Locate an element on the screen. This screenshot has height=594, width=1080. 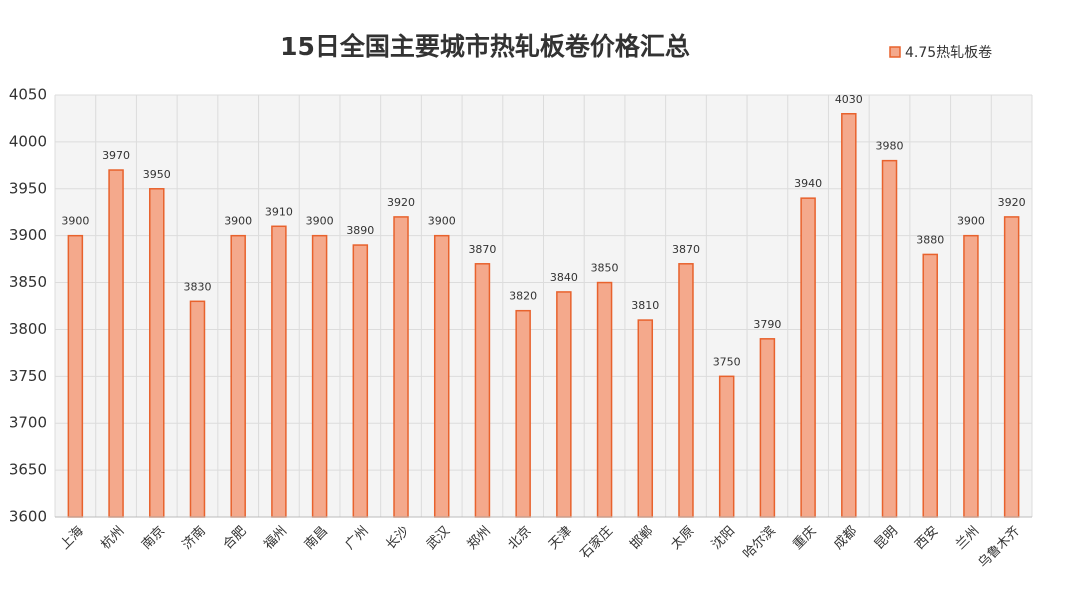
legend-label: 4.75热轧板卷 is located at coordinates (948, 53).